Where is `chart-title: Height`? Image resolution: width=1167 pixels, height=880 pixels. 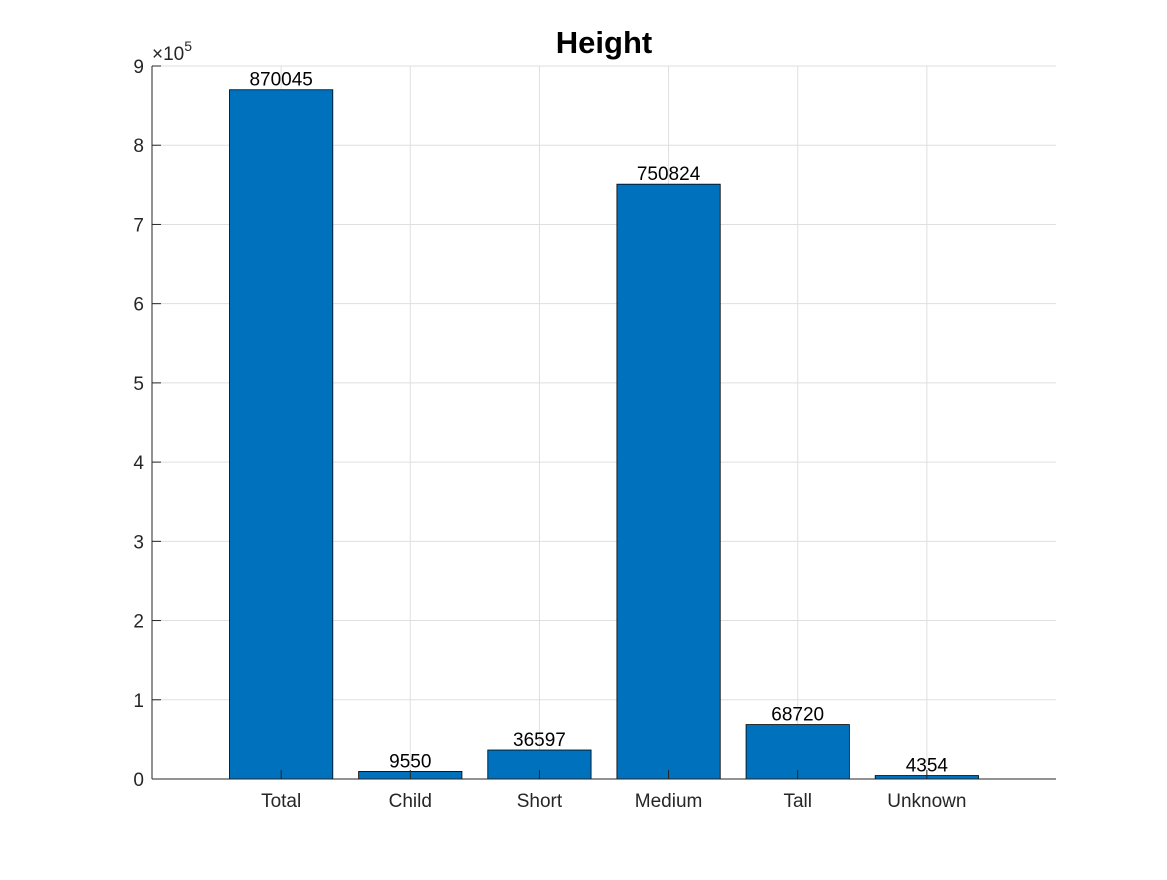
chart-title: Height is located at coordinates (604, 42).